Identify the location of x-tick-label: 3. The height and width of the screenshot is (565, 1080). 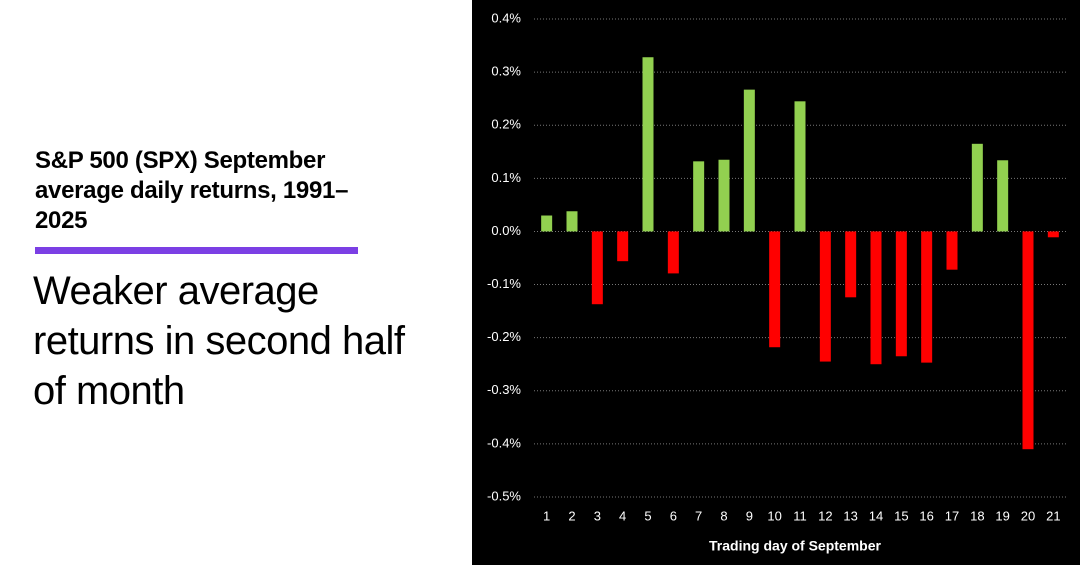
(597, 515).